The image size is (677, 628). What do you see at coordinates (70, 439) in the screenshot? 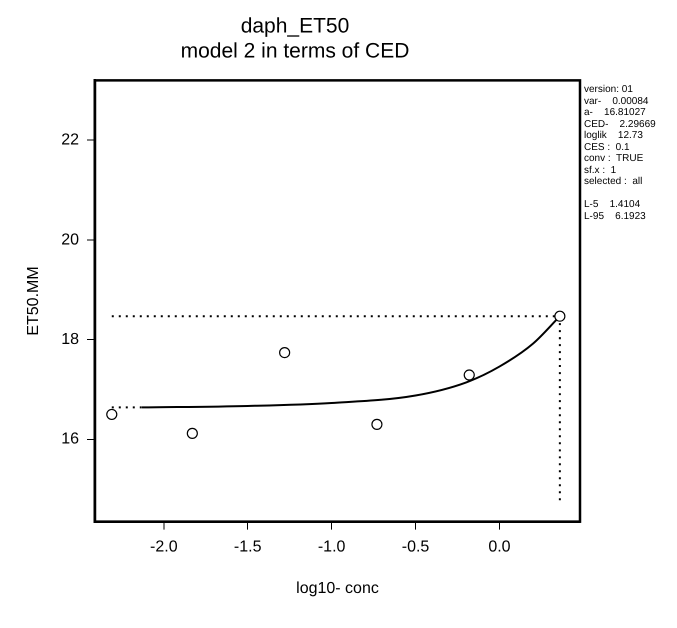
I see `y-tick-label: 16` at bounding box center [70, 439].